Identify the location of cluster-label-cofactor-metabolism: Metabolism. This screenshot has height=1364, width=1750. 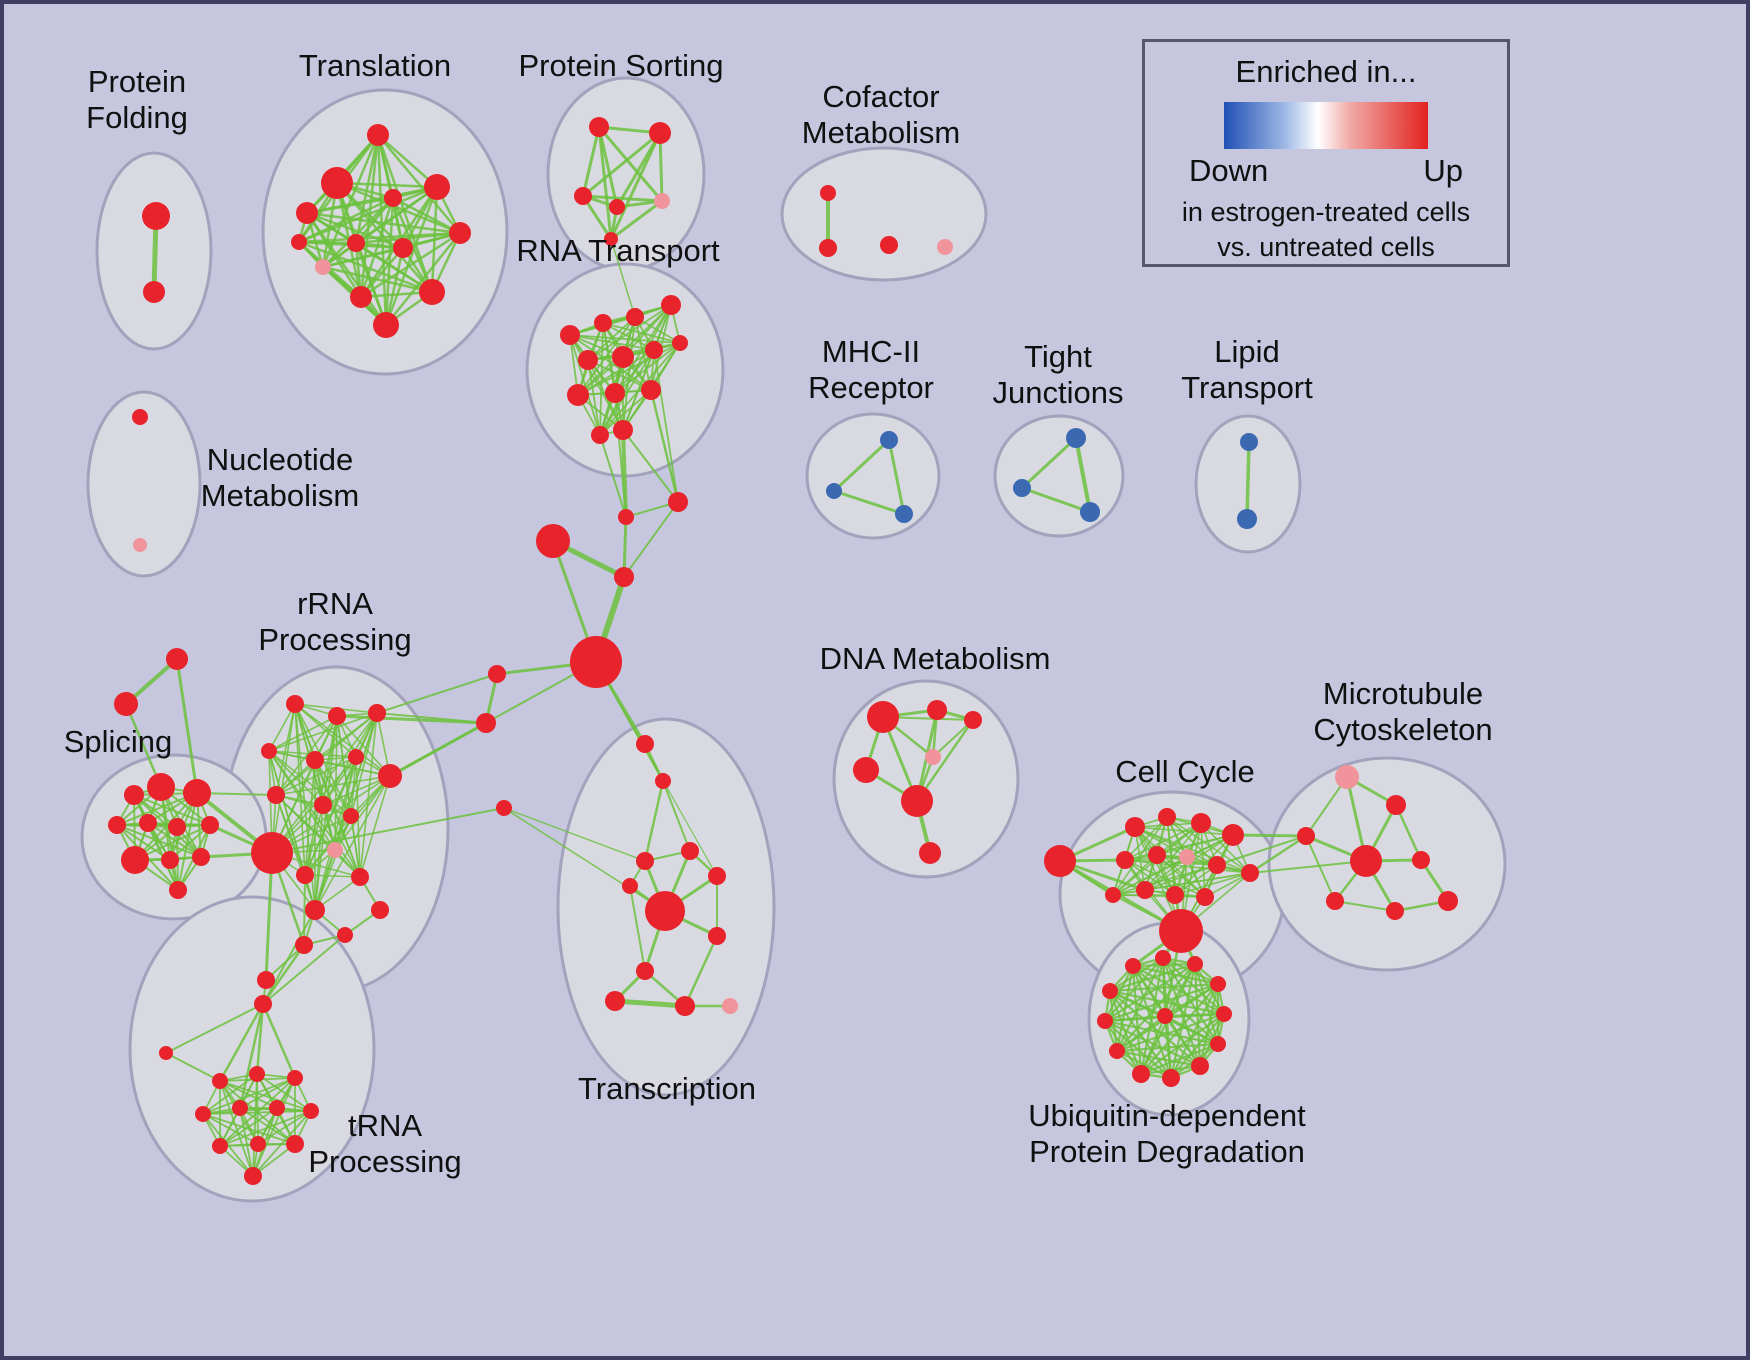
(881, 132).